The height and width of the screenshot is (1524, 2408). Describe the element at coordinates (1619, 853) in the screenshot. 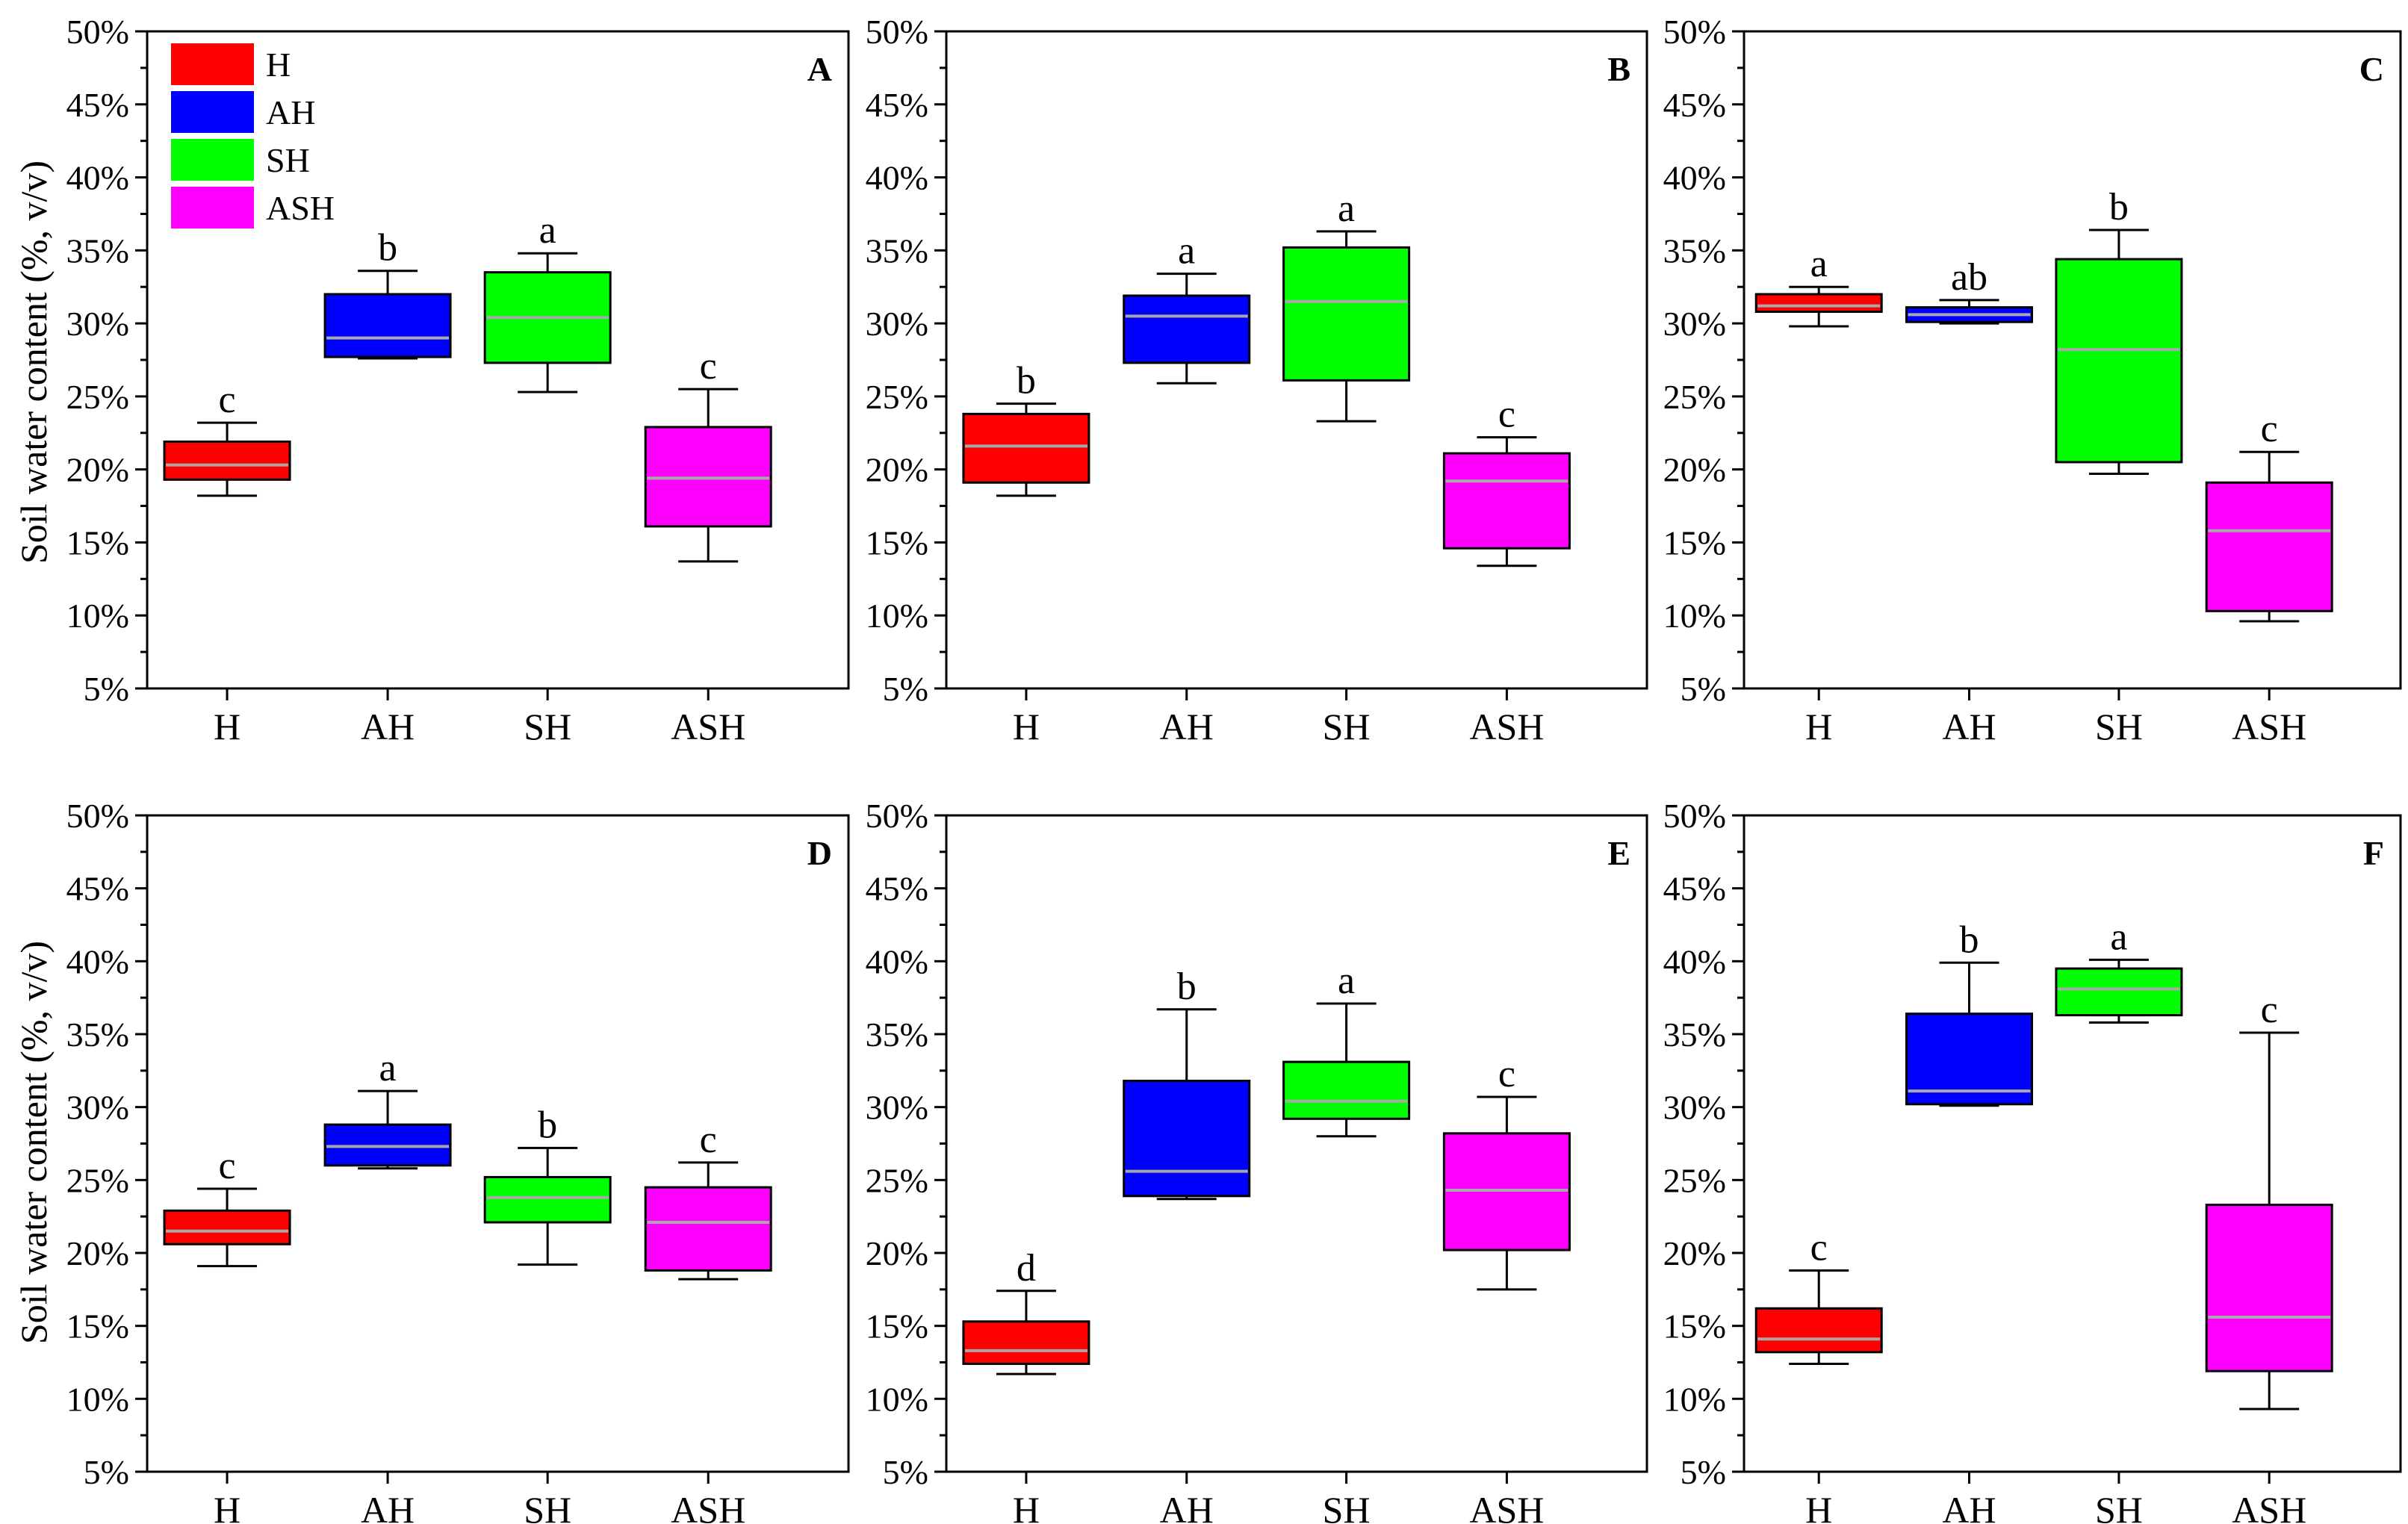

I see `panel-label: E` at that location.